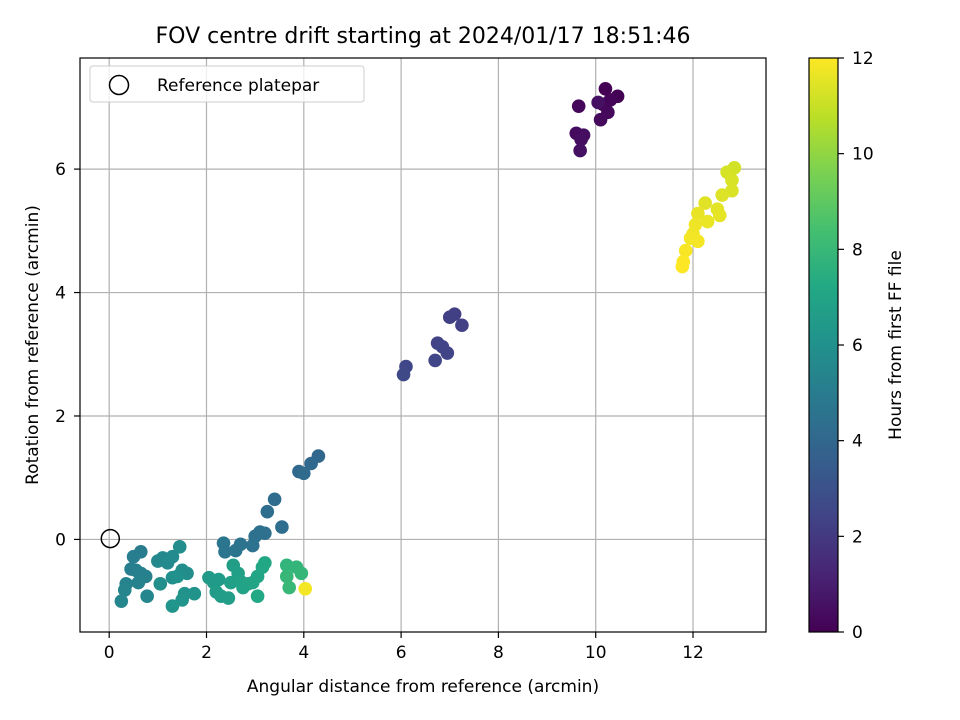 The image size is (960, 720). I want to click on x-tick-label: 4, so click(303, 653).